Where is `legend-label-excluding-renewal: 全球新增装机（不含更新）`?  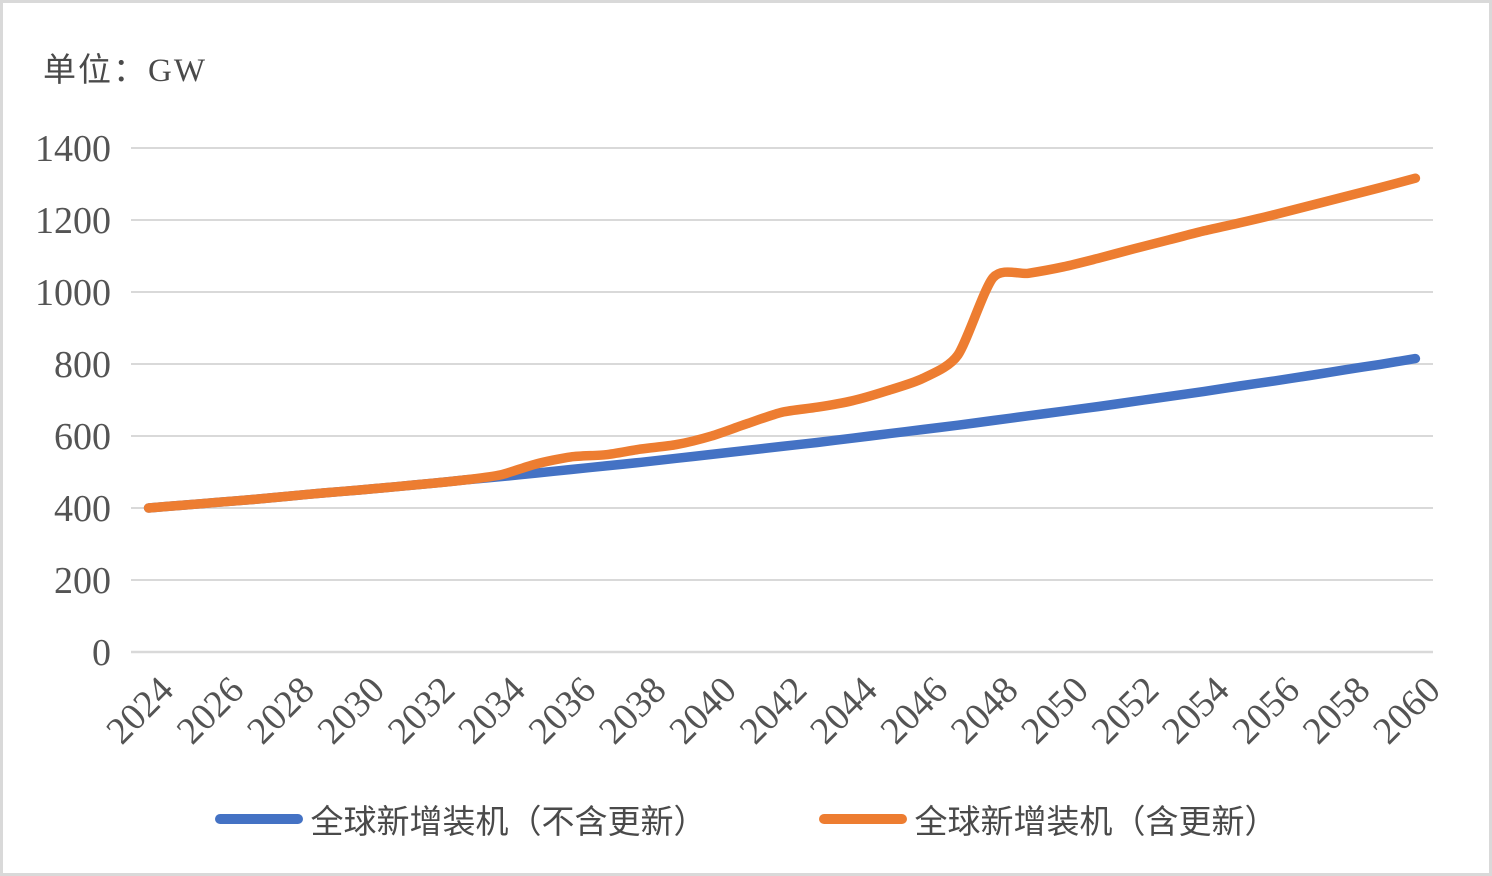
legend-label-excluding-renewal: 全球新增装机（不含更新） is located at coordinates (508, 823).